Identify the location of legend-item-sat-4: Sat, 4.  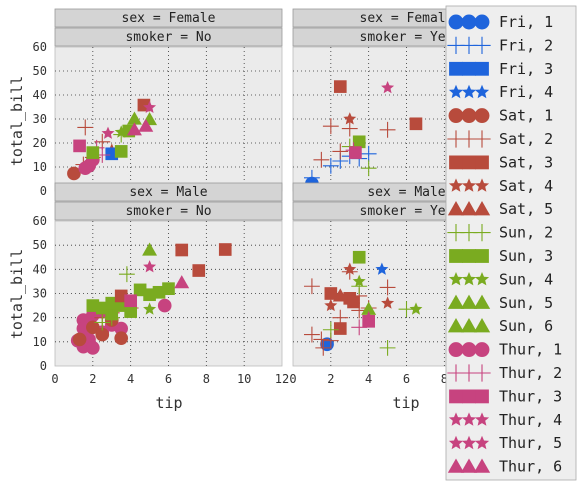
(500, 186).